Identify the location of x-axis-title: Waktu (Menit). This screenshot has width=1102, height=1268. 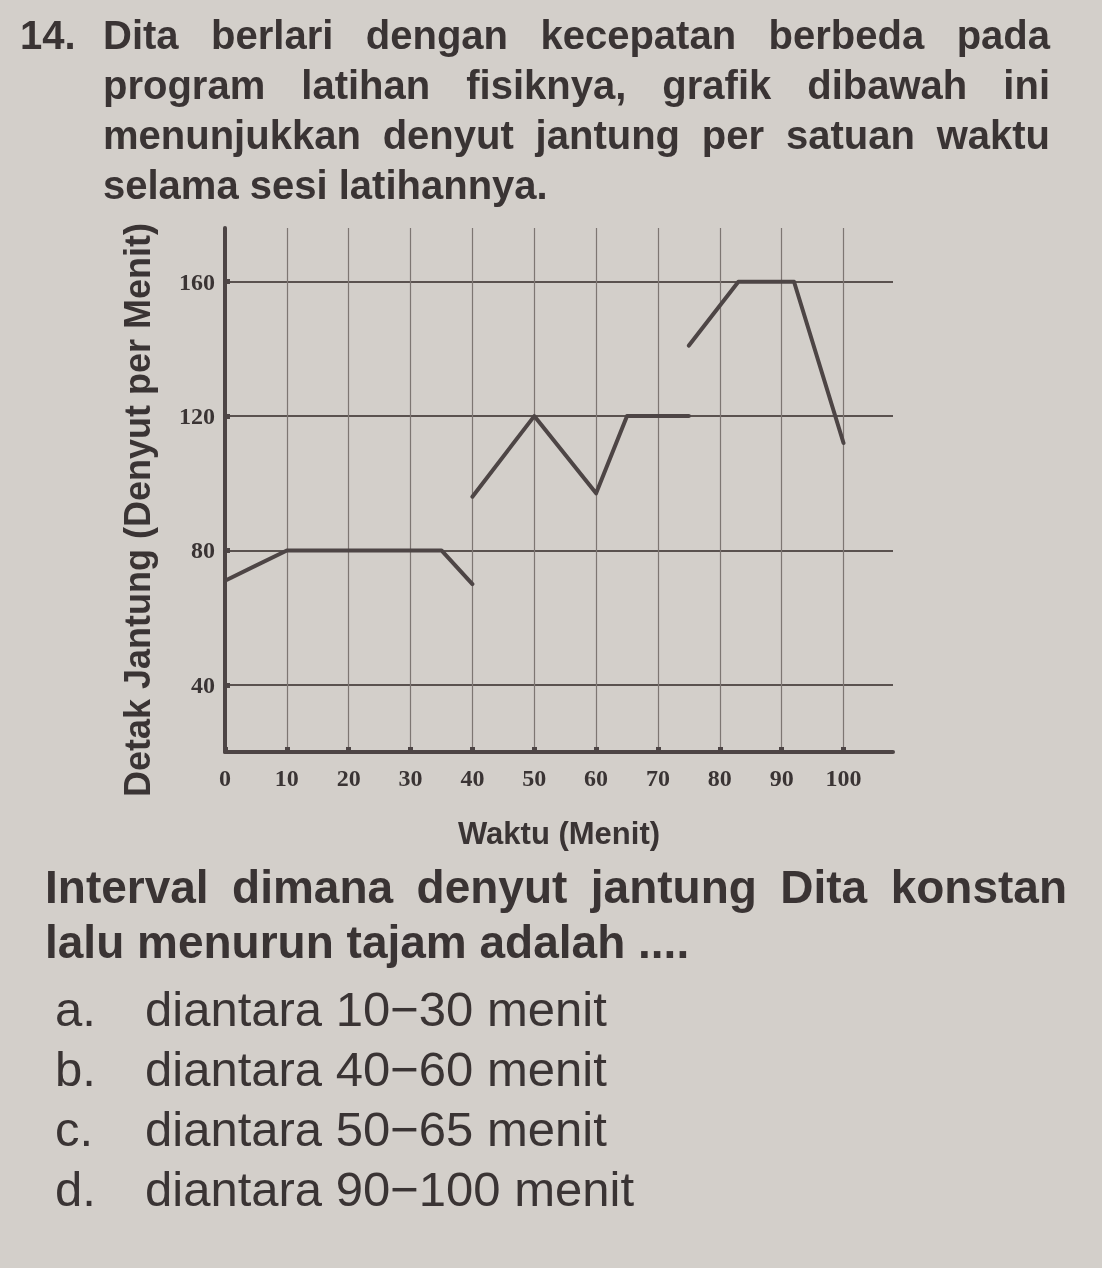
(559, 833).